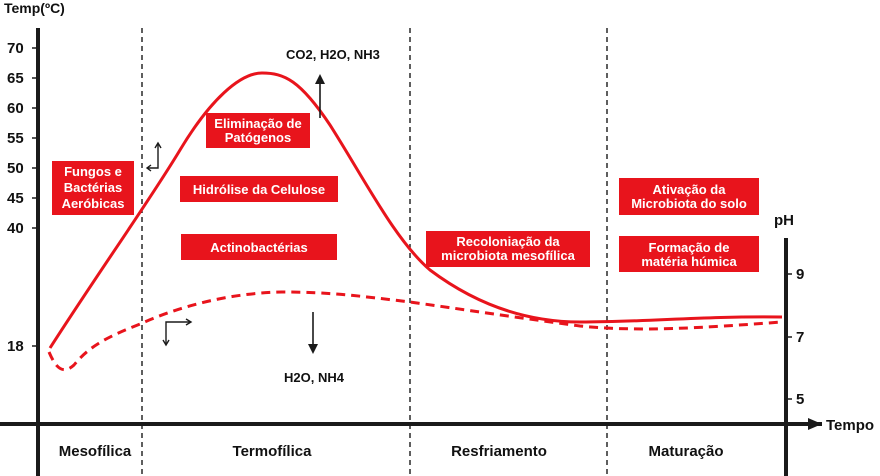 The image size is (880, 476). What do you see at coordinates (15, 228) in the screenshot?
I see `y-left-tick-40: 40` at bounding box center [15, 228].